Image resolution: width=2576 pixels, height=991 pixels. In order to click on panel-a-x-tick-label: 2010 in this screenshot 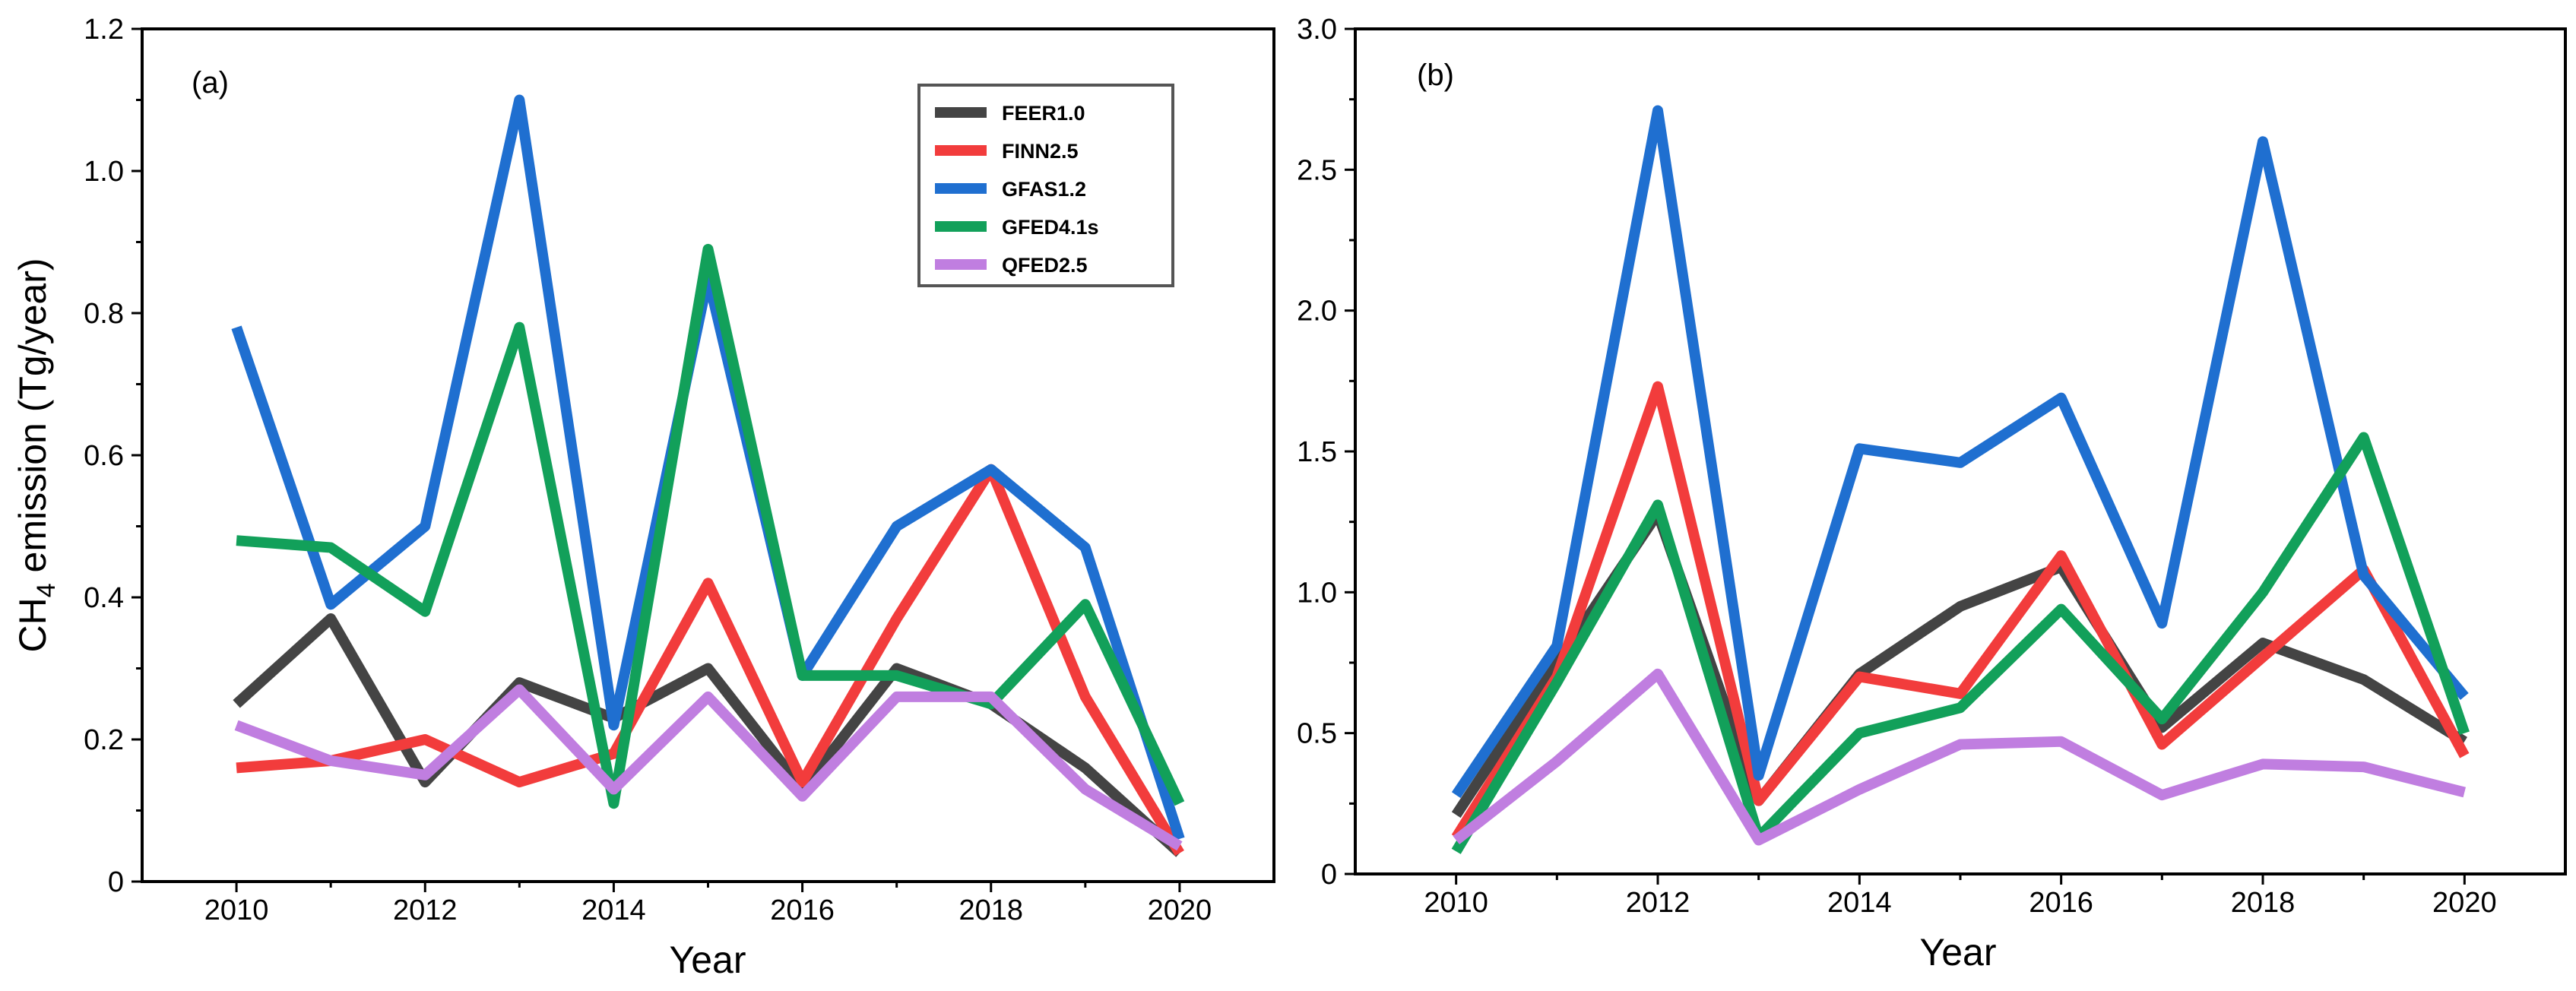, I will do `click(236, 910)`.